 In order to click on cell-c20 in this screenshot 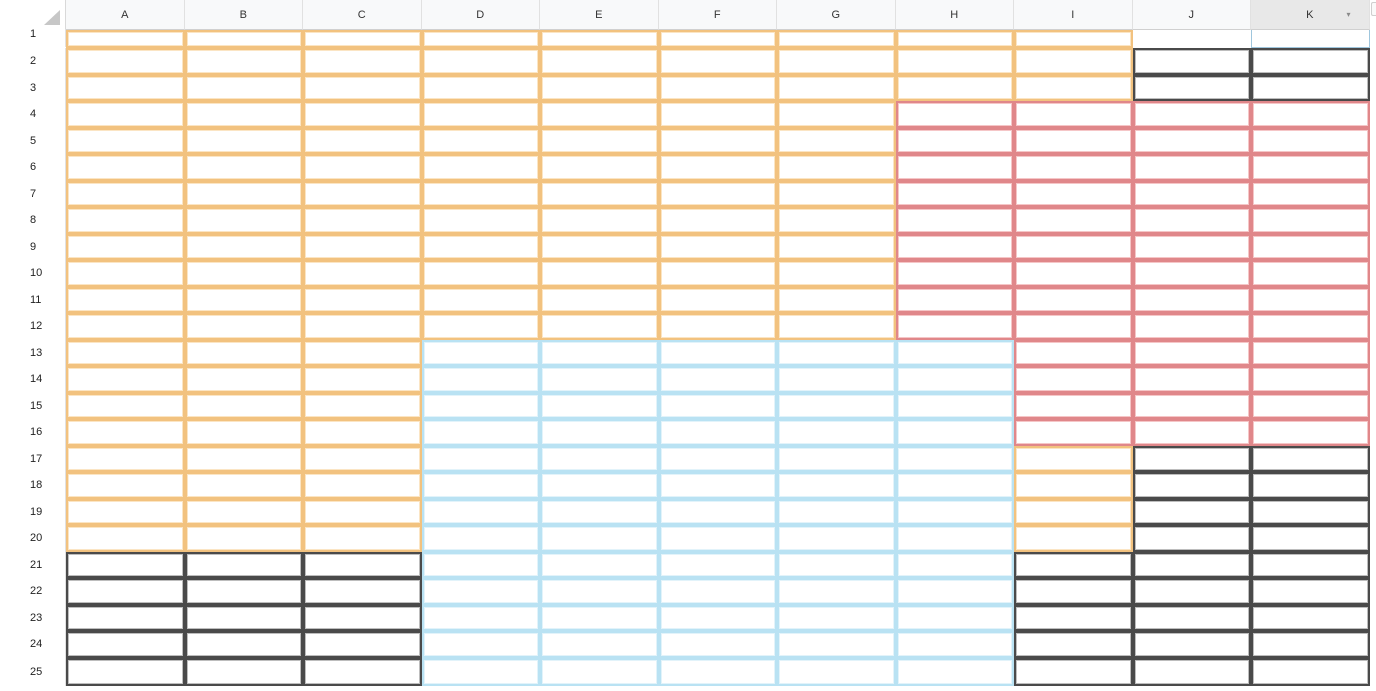, I will do `click(362, 538)`.